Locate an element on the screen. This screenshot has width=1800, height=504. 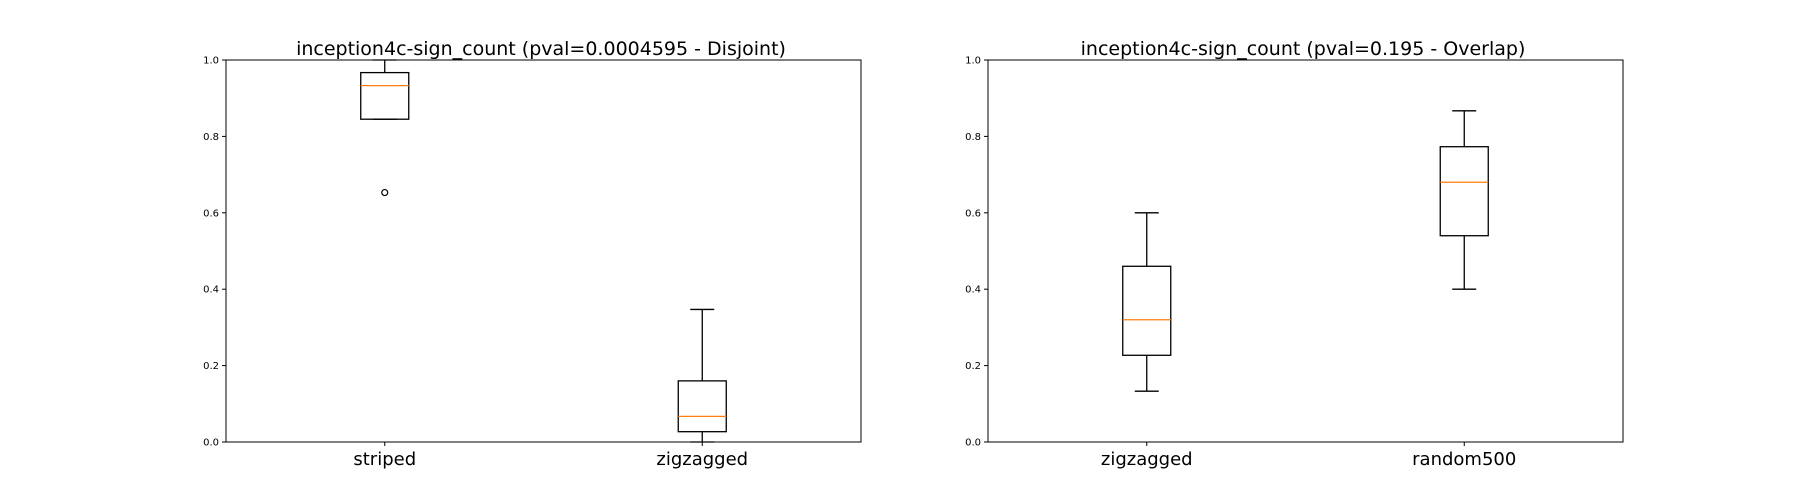
outlier-point is located at coordinates (385, 192).